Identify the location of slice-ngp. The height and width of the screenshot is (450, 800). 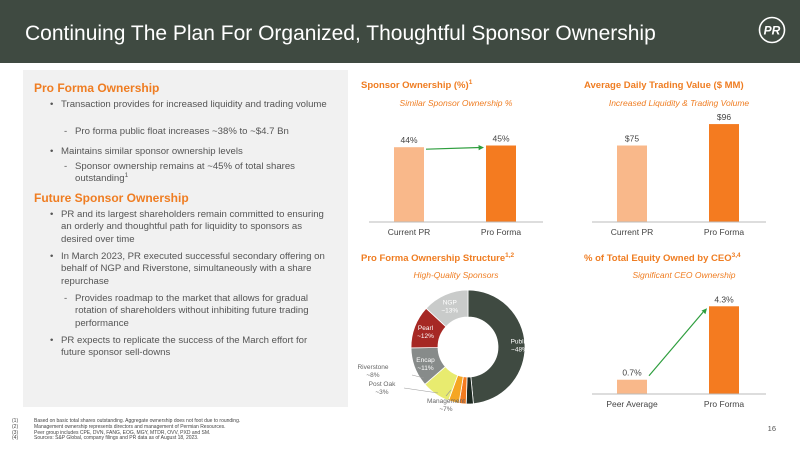
(447, 308).